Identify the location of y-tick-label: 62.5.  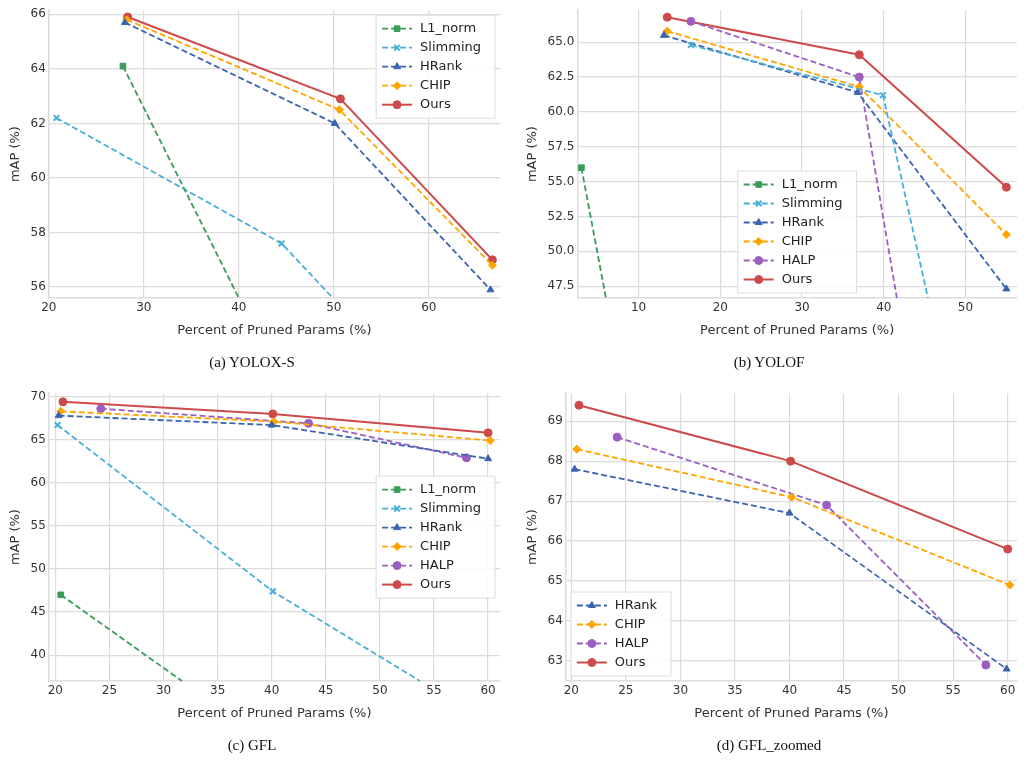
(561, 76).